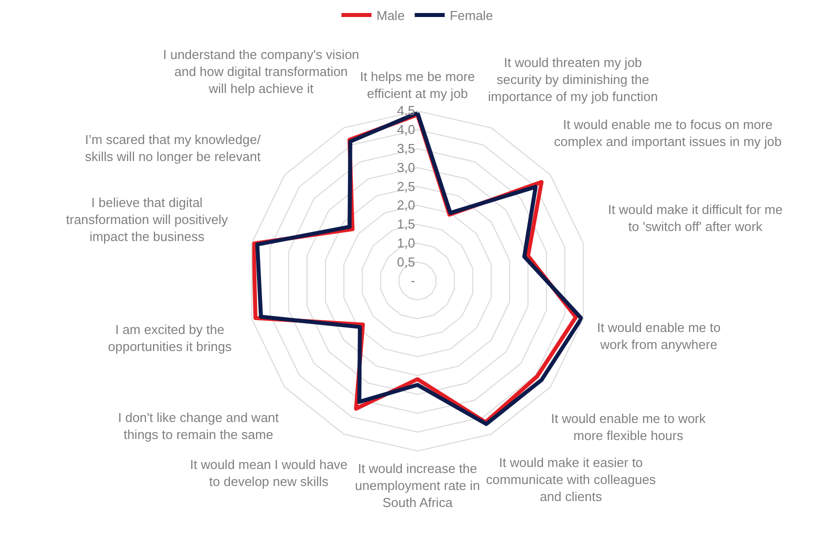 The width and height of the screenshot is (835, 542). I want to click on spoke-label: It would mean I would have to develop new skills, so click(269, 473).